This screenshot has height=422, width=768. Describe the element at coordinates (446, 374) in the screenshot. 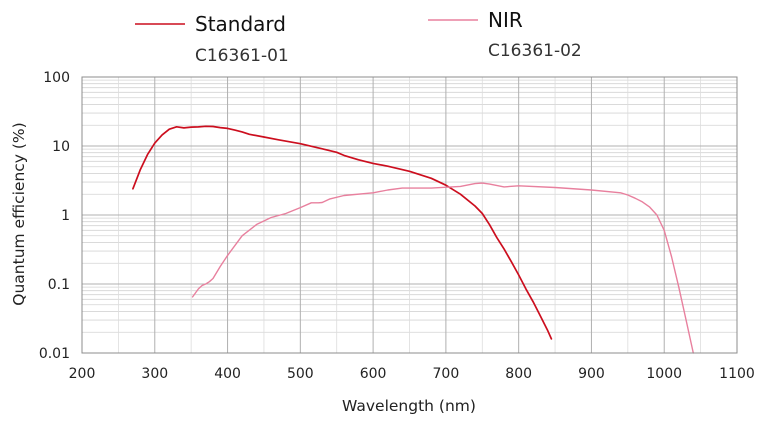

I see `x-tick-label: 700` at that location.